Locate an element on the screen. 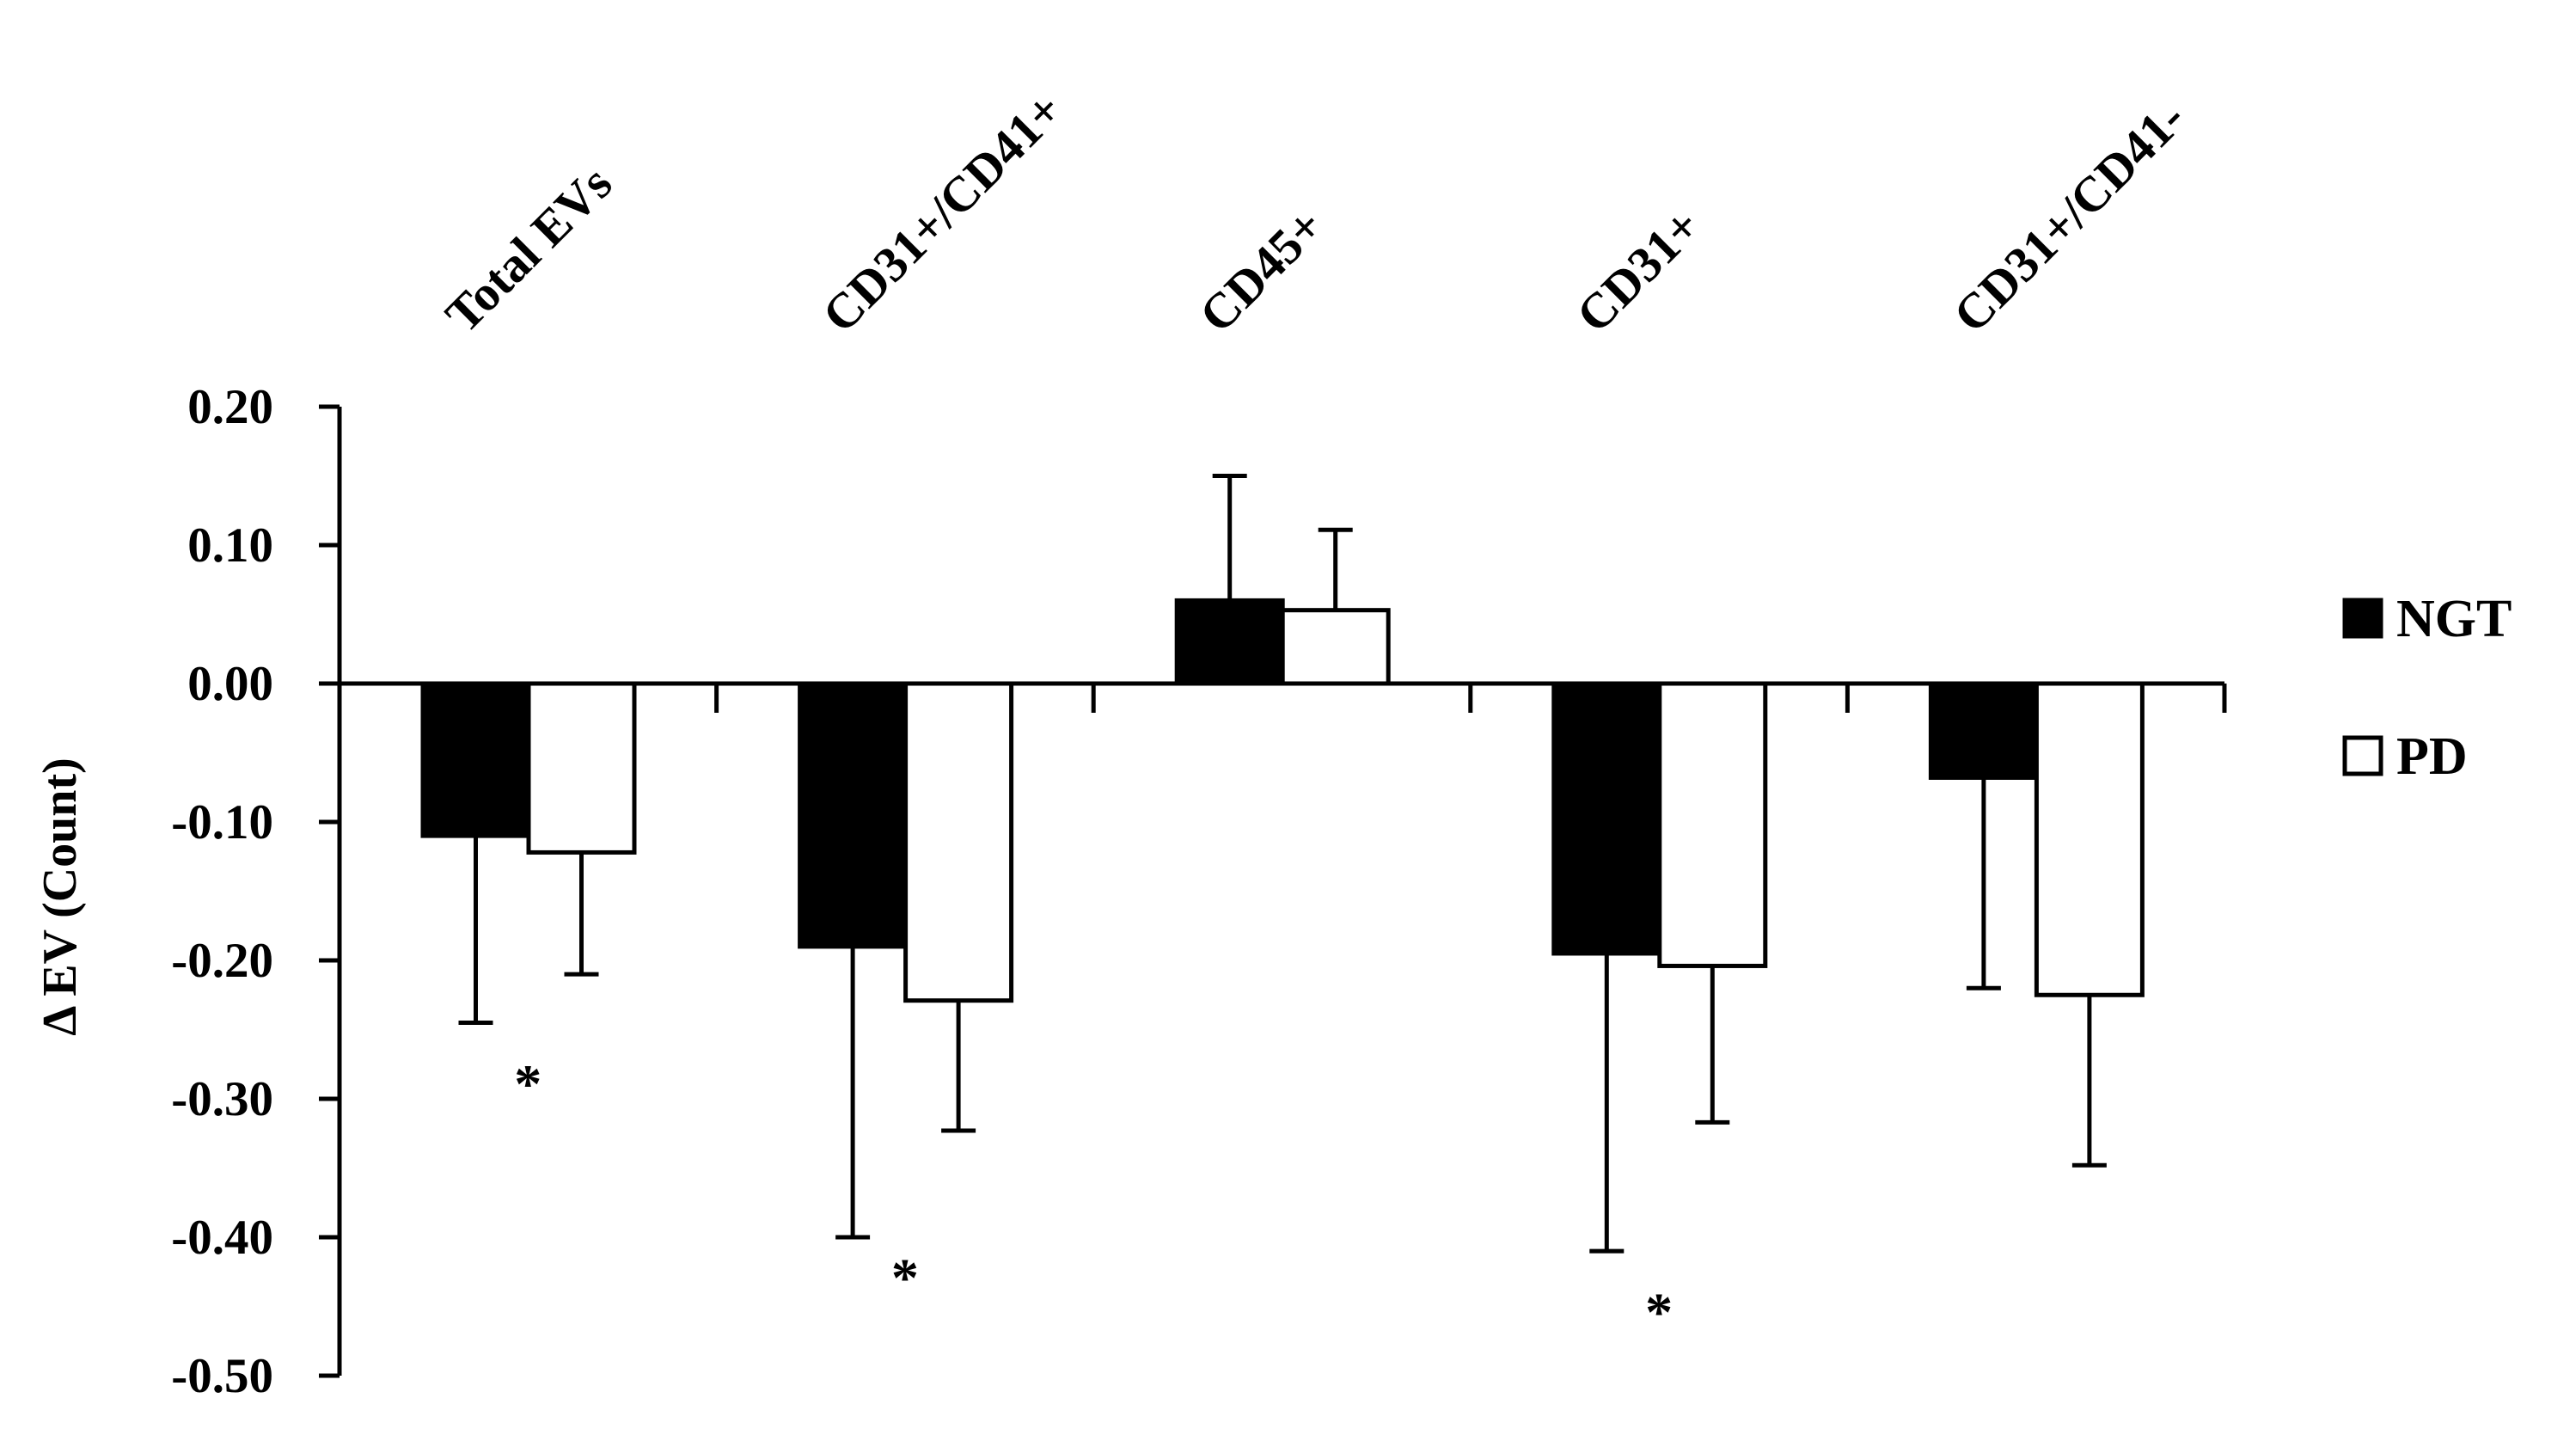 Image resolution: width=2576 pixels, height=1435 pixels. y-axis: 0.20 0.10 0.00 -0.10 -0.20 -0.30 -0.40 -0.50 is located at coordinates (256, 892).